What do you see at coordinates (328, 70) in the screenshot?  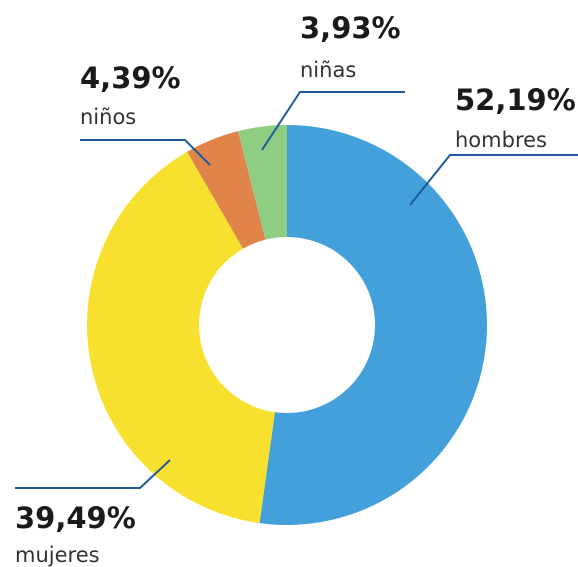 I see `category-label: niñas` at bounding box center [328, 70].